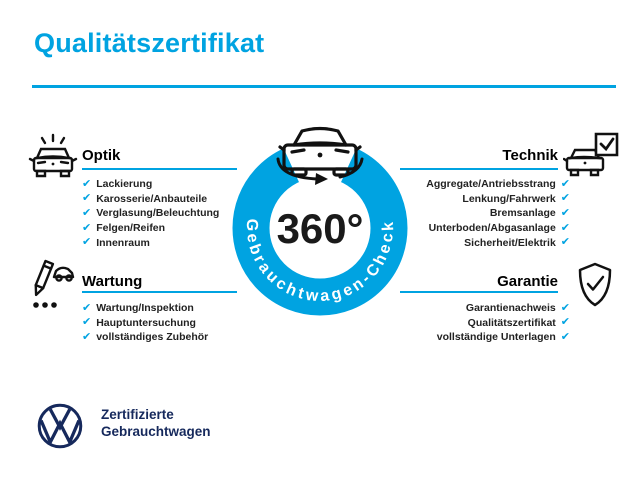 This screenshot has height=480, width=640. Describe the element at coordinates (491, 184) in the screenshot. I see `checklist-item-label: Aggregate/Antriebsstrang` at that location.